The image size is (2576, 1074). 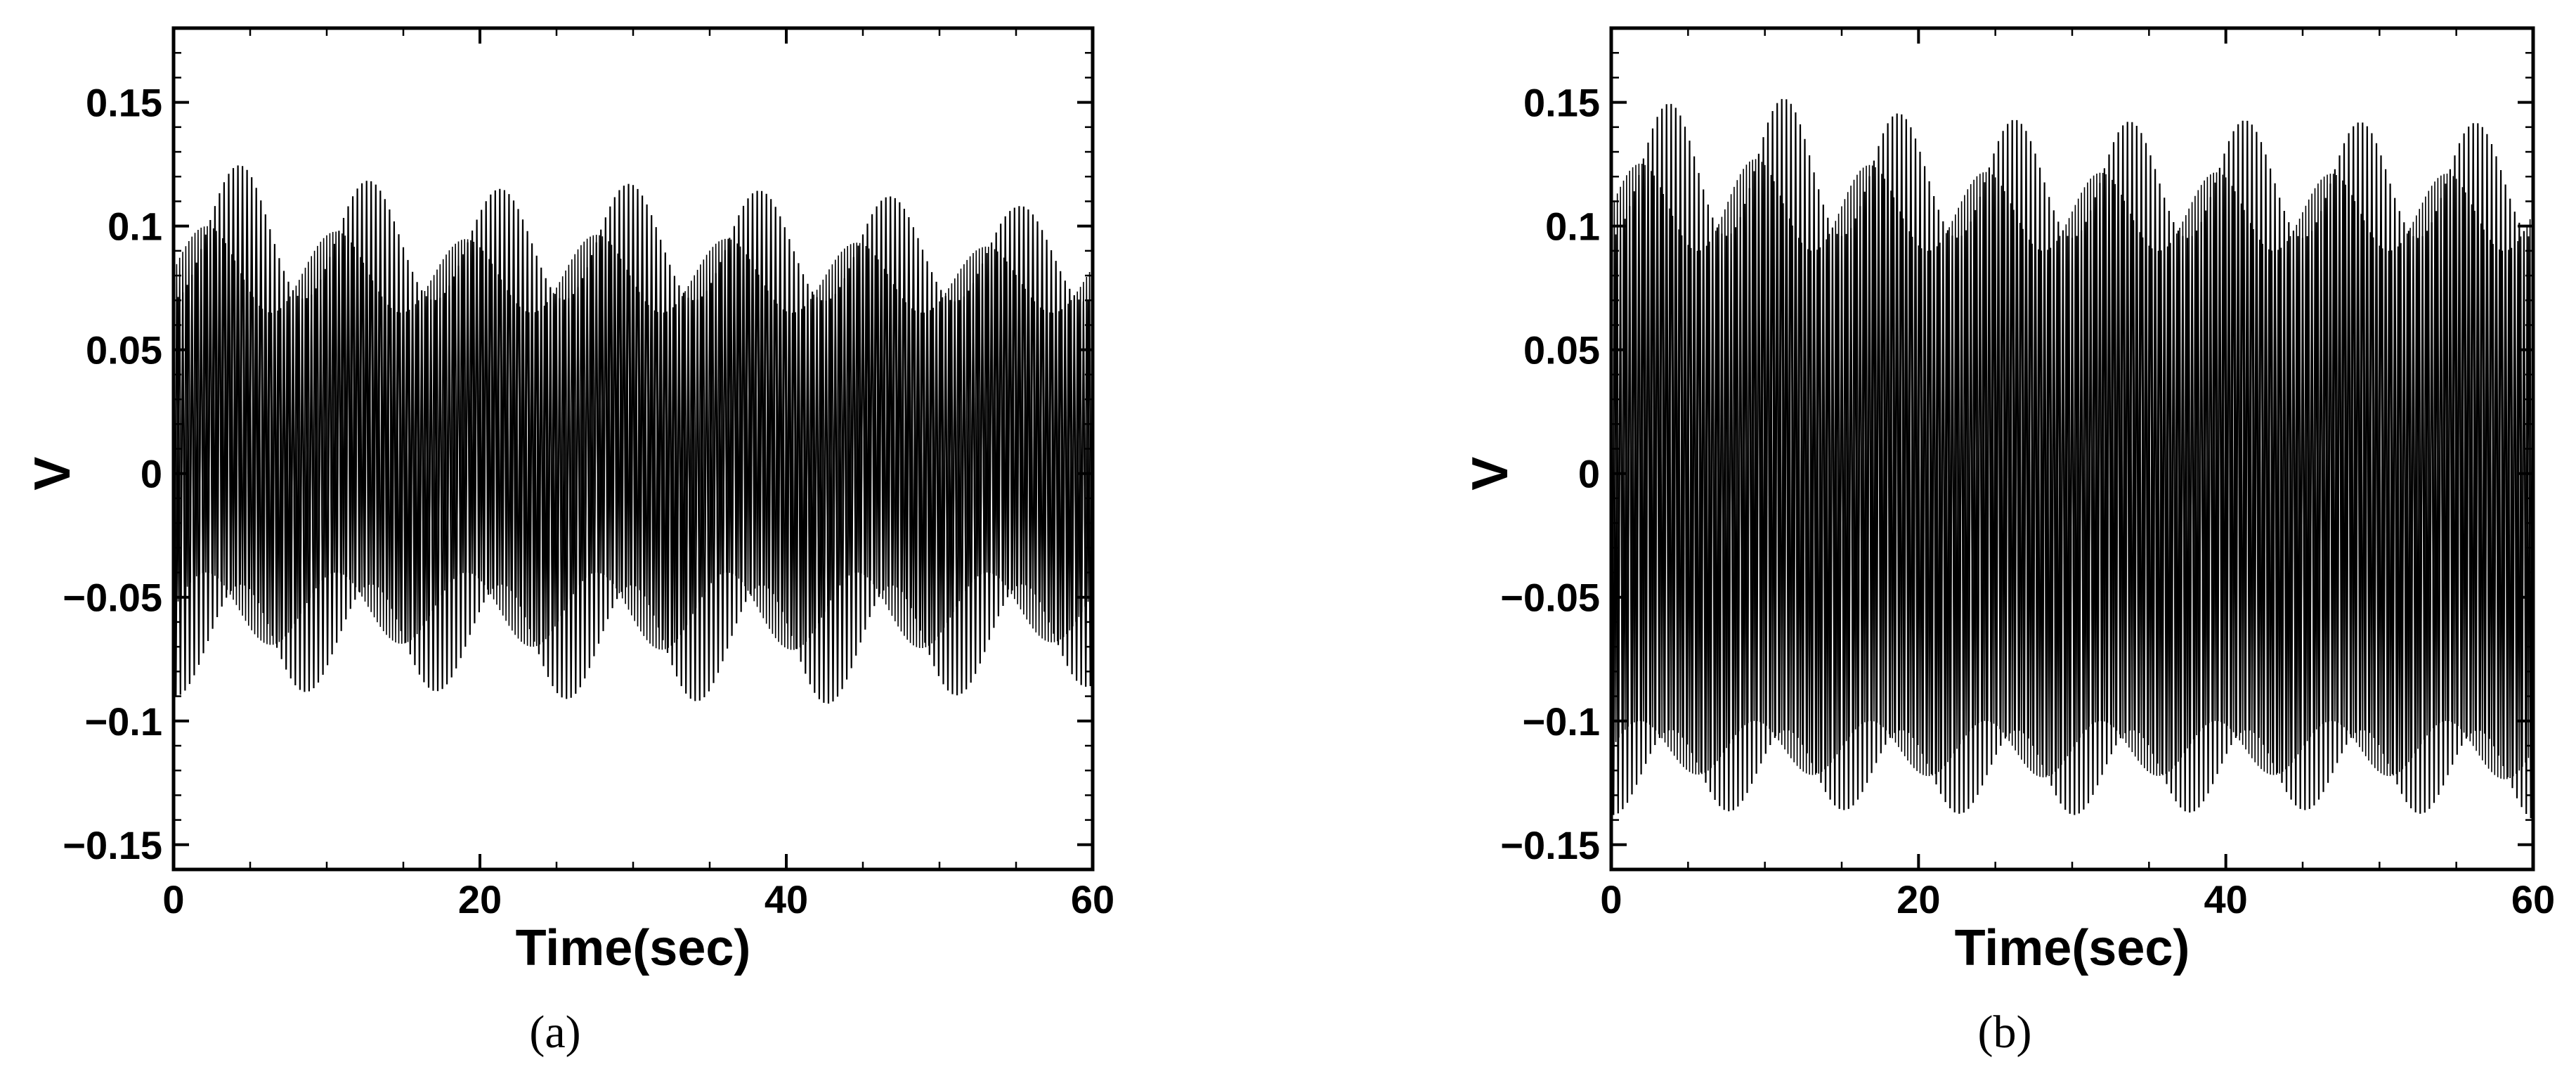 What do you see at coordinates (2072, 948) in the screenshot?
I see `x-axis-label-b: Time(sec)` at bounding box center [2072, 948].